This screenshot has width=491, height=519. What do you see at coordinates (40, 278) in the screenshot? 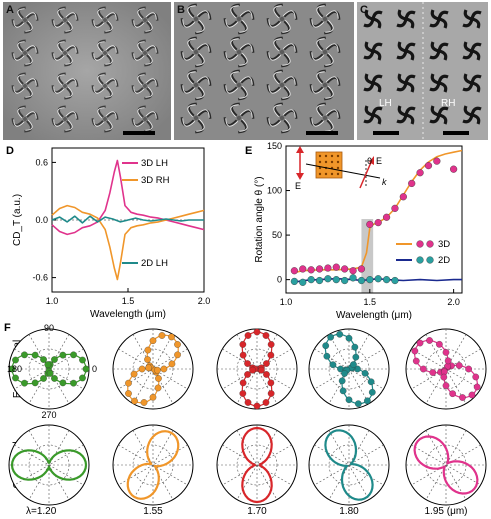
I see `y-tick-label: -0.6` at bounding box center [40, 278].